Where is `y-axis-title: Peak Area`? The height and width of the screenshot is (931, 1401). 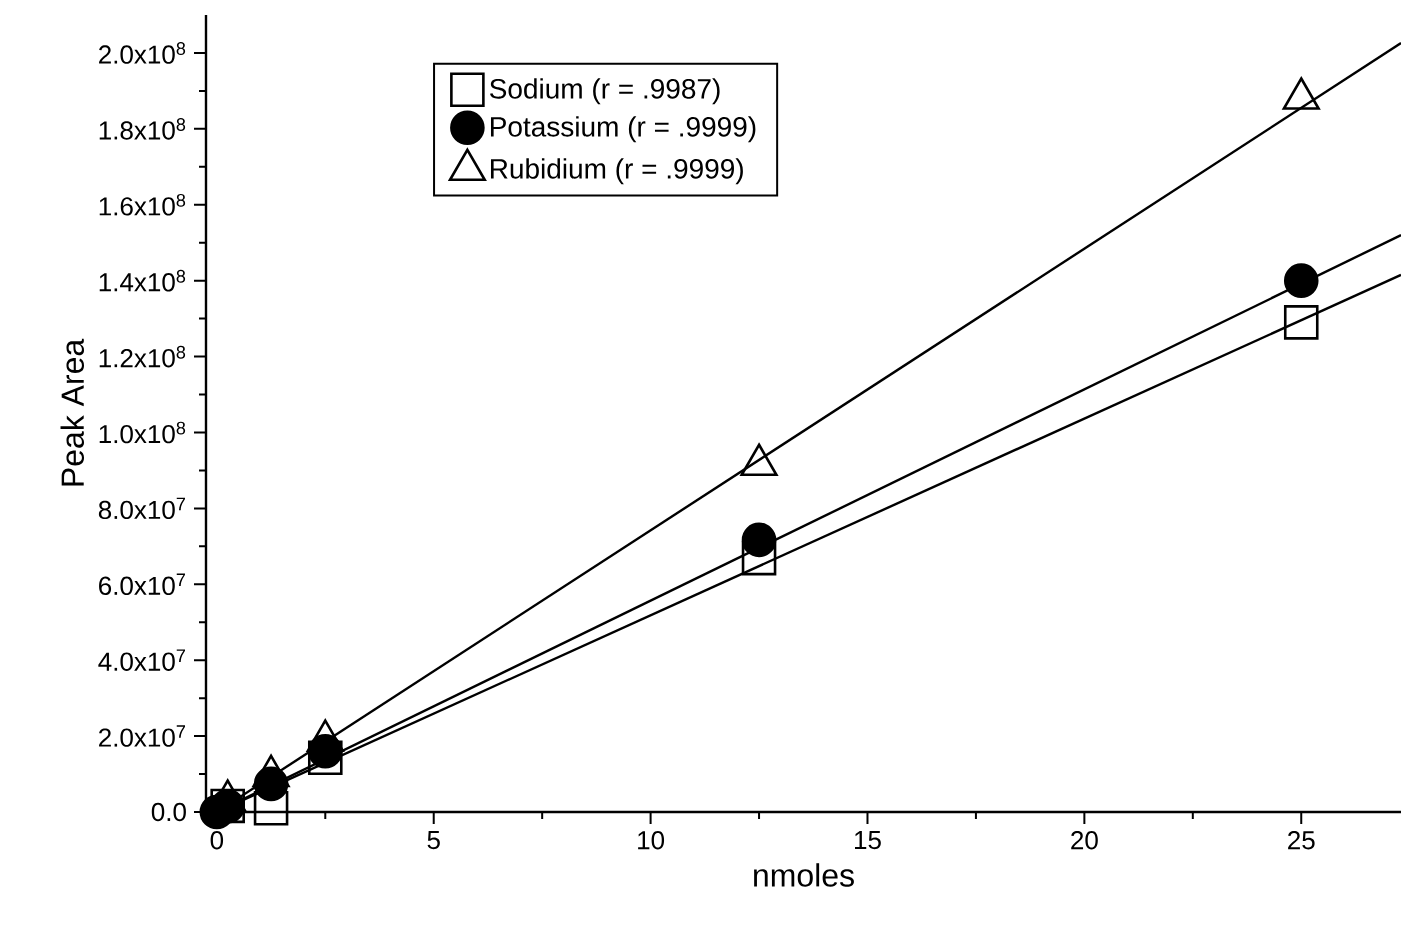
y-axis-title: Peak Area is located at coordinates (72, 412).